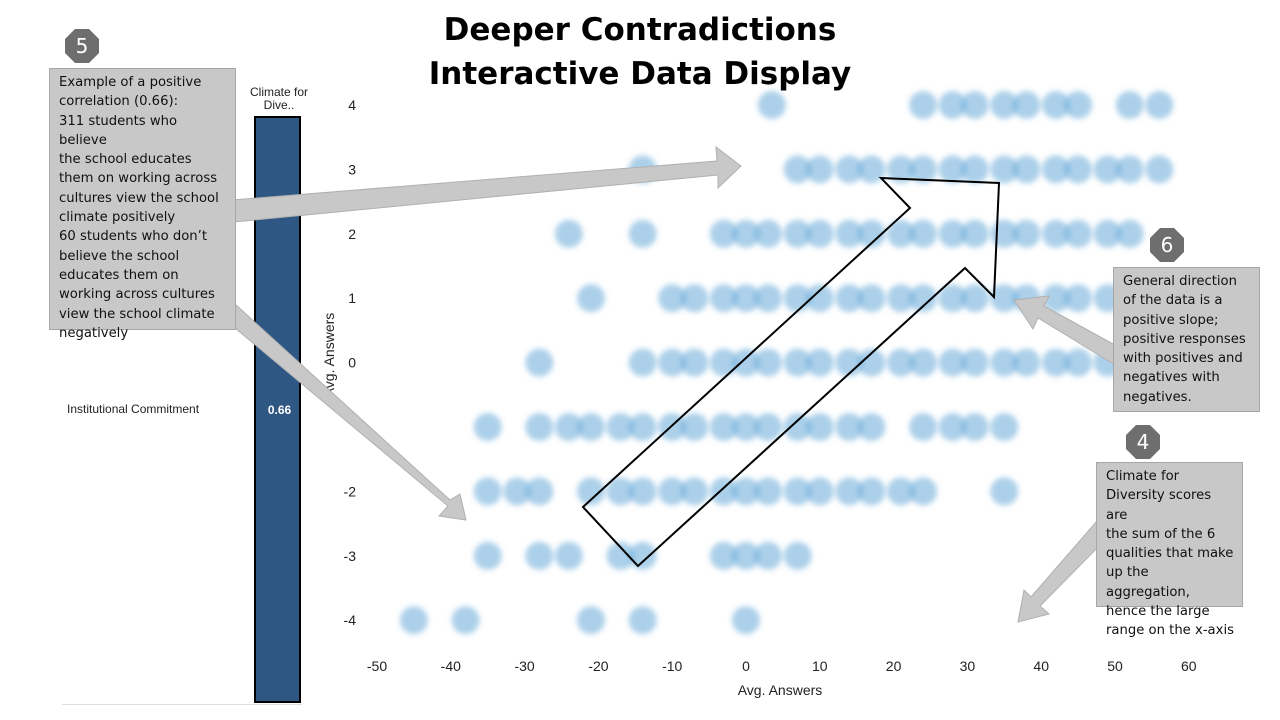 Image resolution: width=1280 pixels, height=720 pixels. What do you see at coordinates (133, 409) in the screenshot?
I see `correlation-row-label: Institutional Commitment` at bounding box center [133, 409].